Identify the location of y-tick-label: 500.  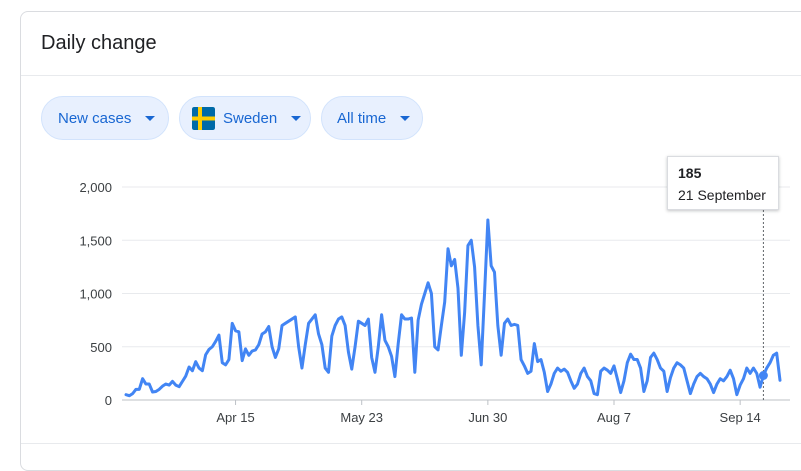
(101, 347).